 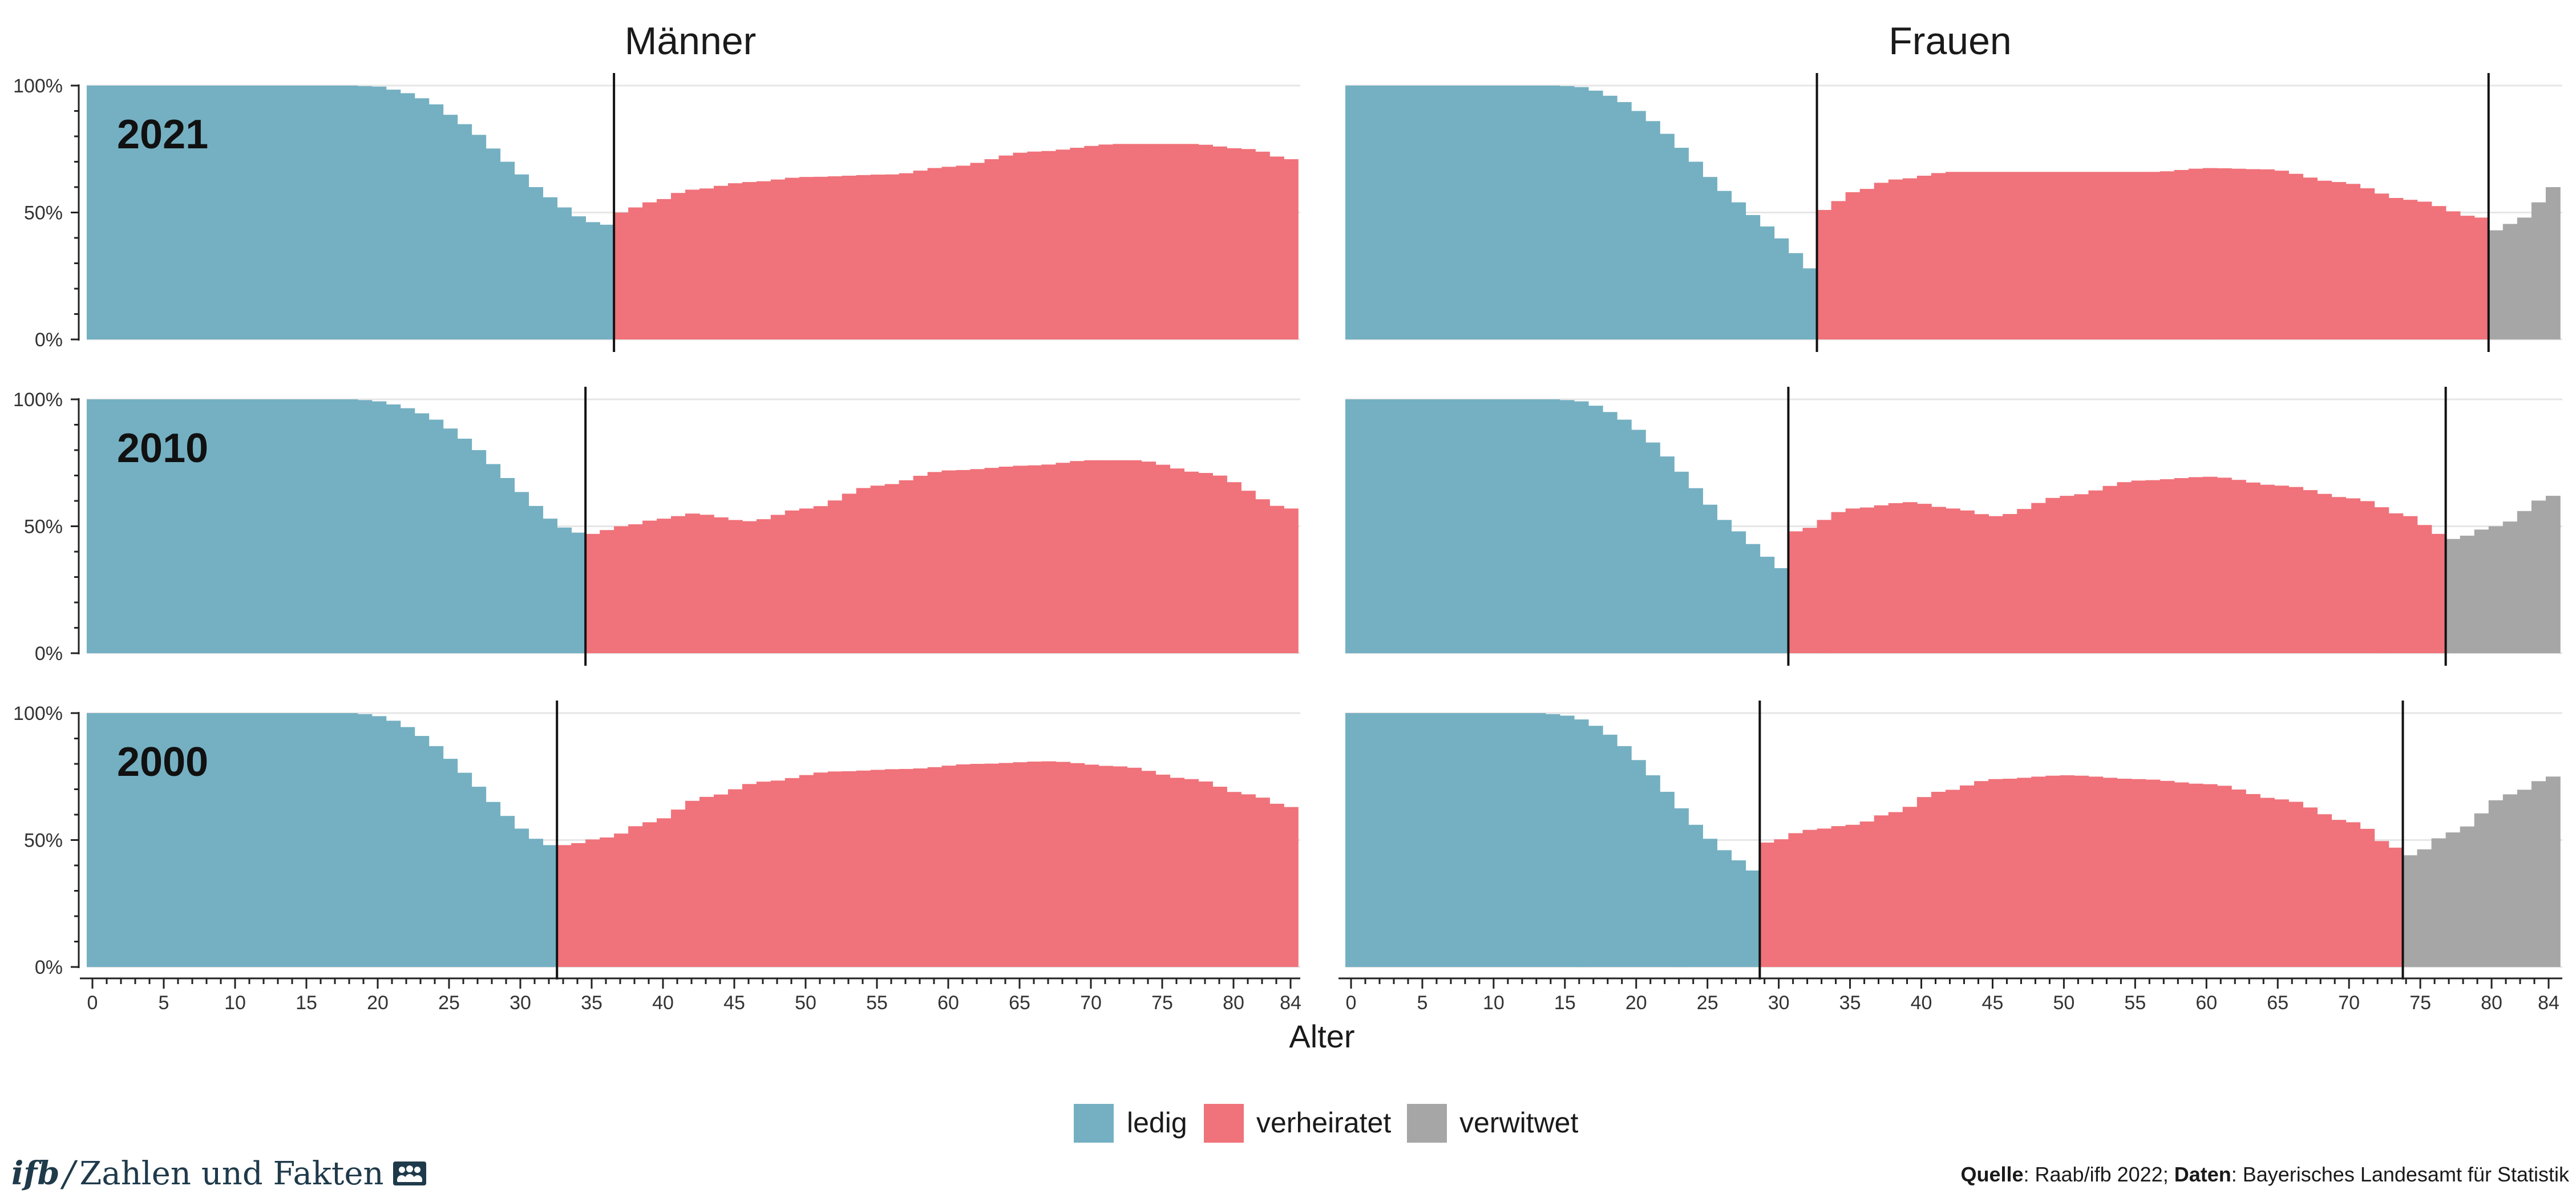 I want to click on year-label: 2010, so click(x=163, y=448).